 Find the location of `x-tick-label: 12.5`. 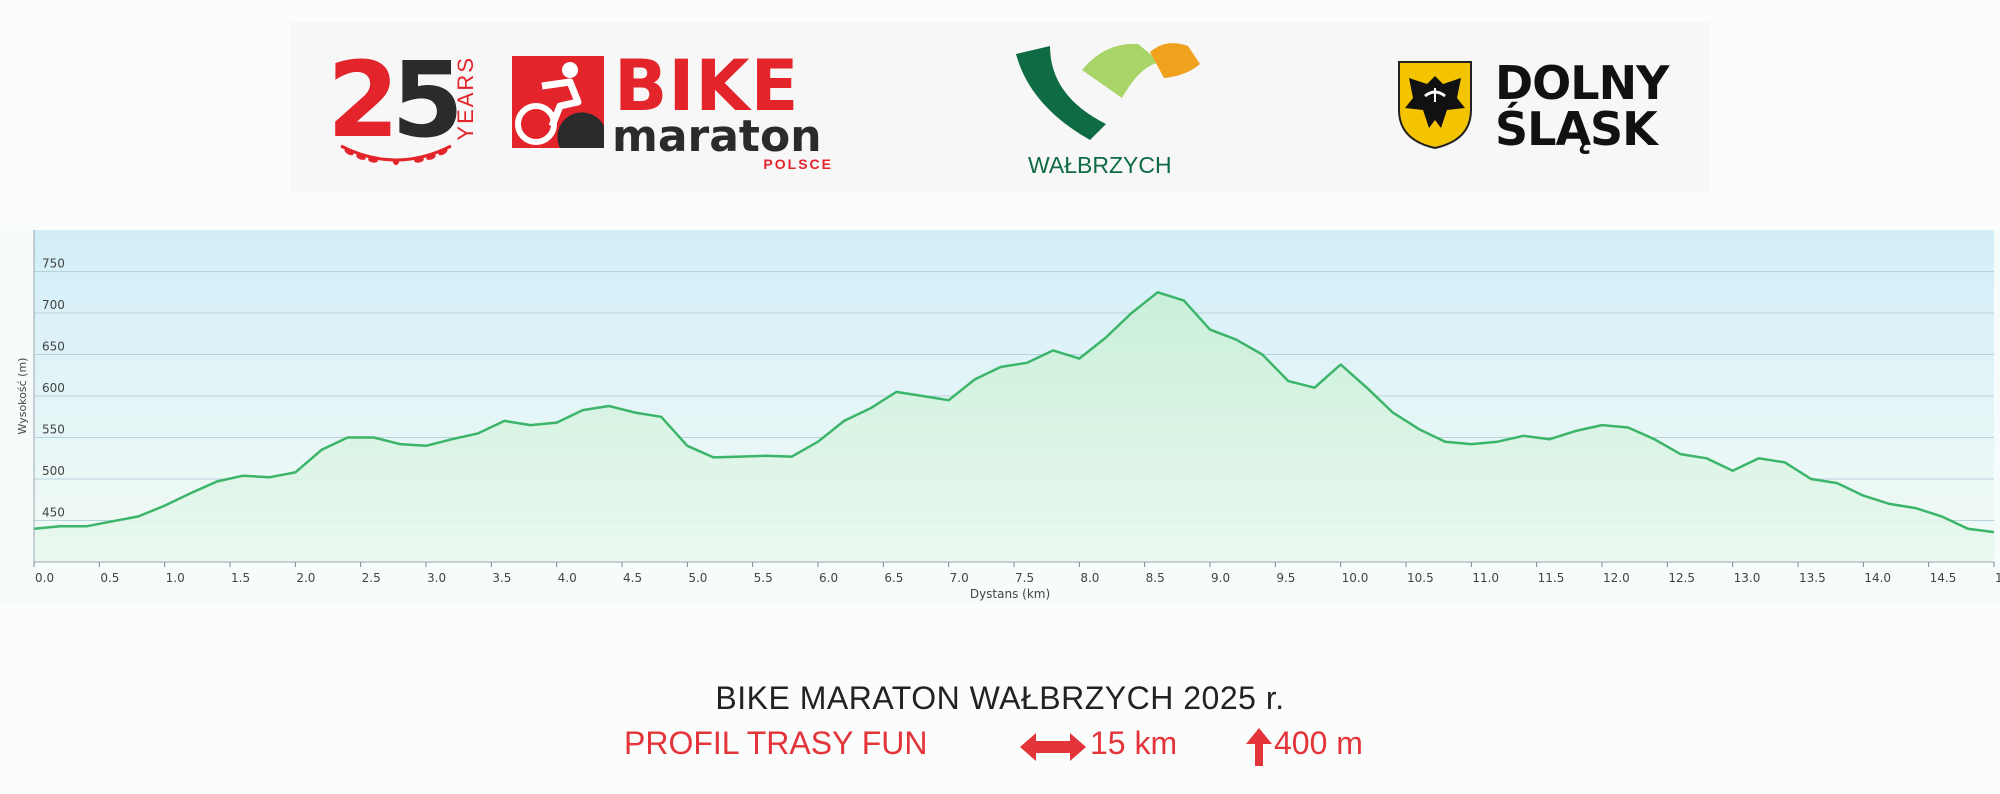

x-tick-label: 12.5 is located at coordinates (1681, 578).